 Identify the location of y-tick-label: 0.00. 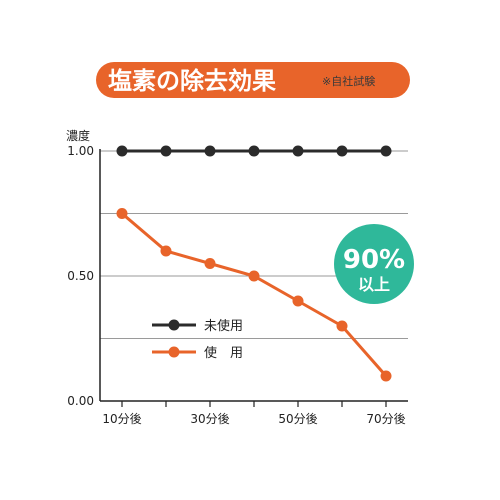
(80, 401).